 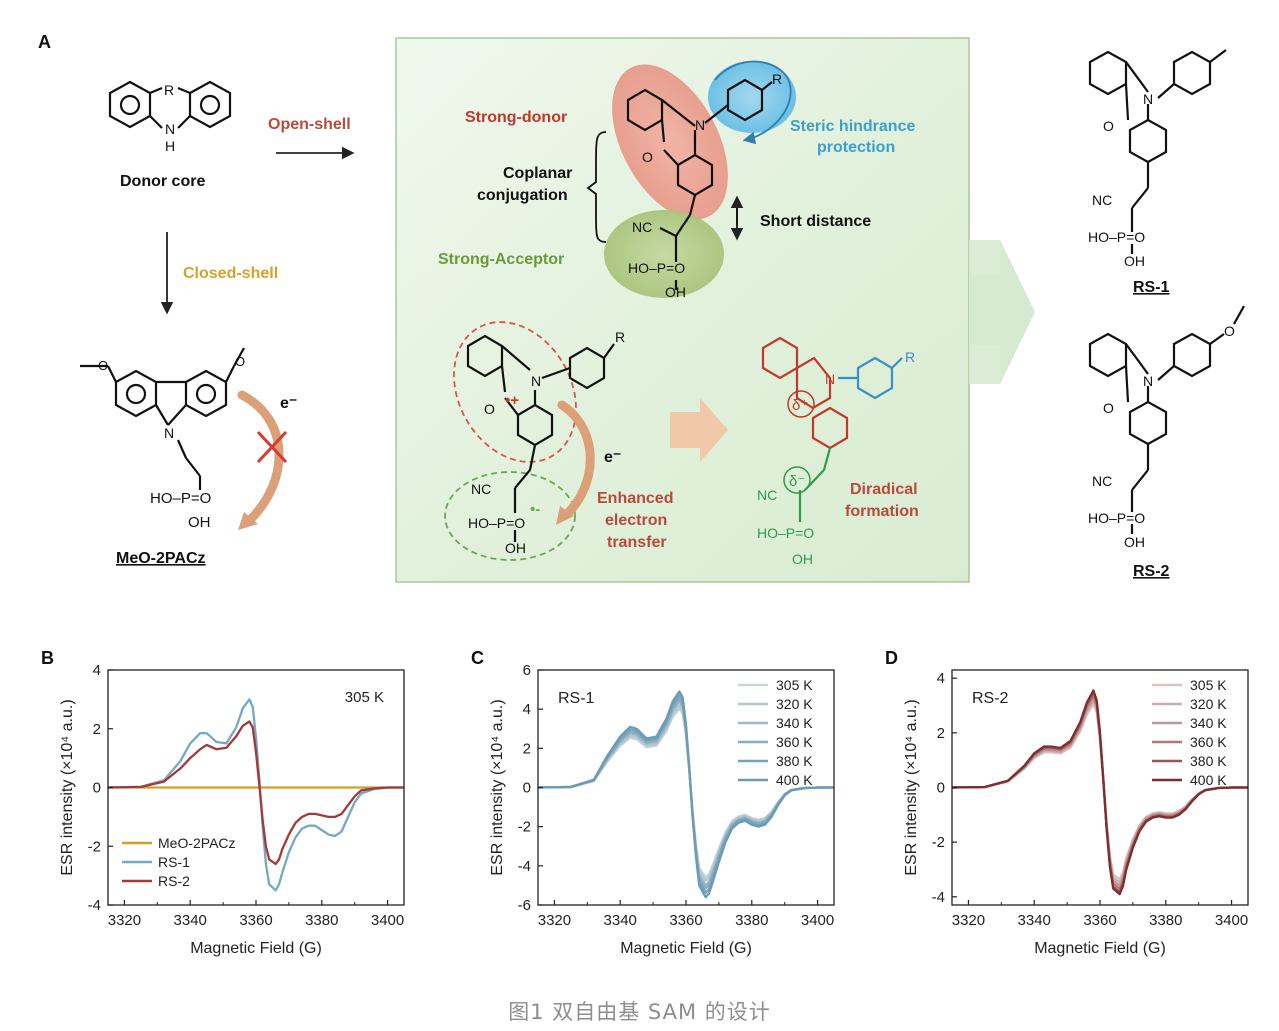 What do you see at coordinates (288, 403) in the screenshot?
I see `meo-electron: e⁻` at bounding box center [288, 403].